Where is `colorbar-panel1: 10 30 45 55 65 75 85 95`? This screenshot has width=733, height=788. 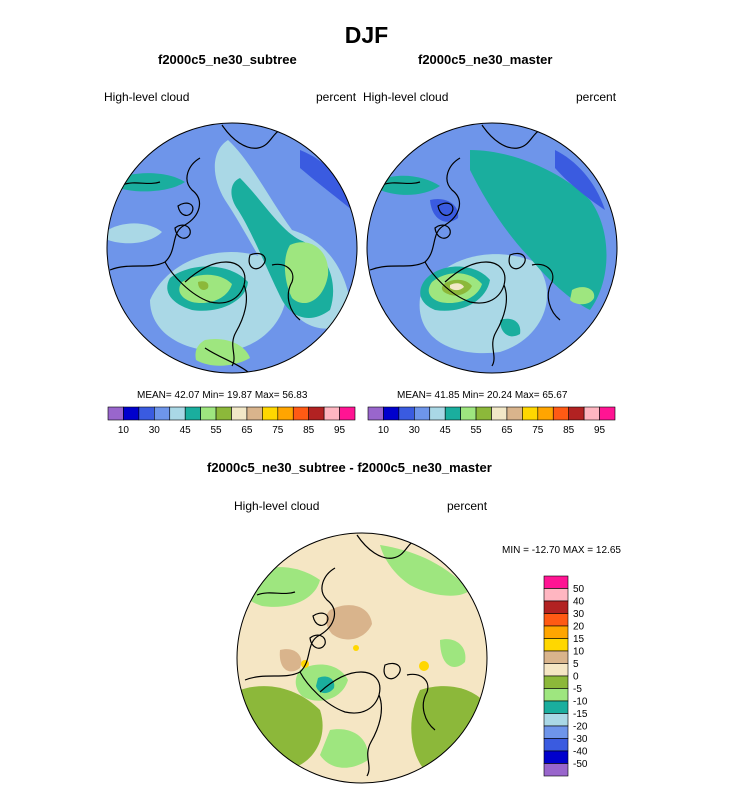 colorbar-panel1: 10 30 45 55 65 75 85 95 is located at coordinates (231, 421).